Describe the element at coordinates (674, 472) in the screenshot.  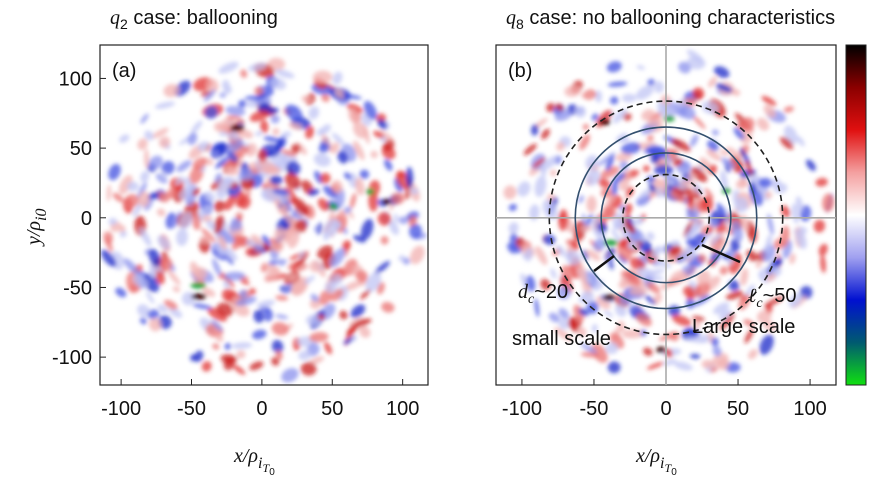
I see `x-axis-label-part: 0` at that location.